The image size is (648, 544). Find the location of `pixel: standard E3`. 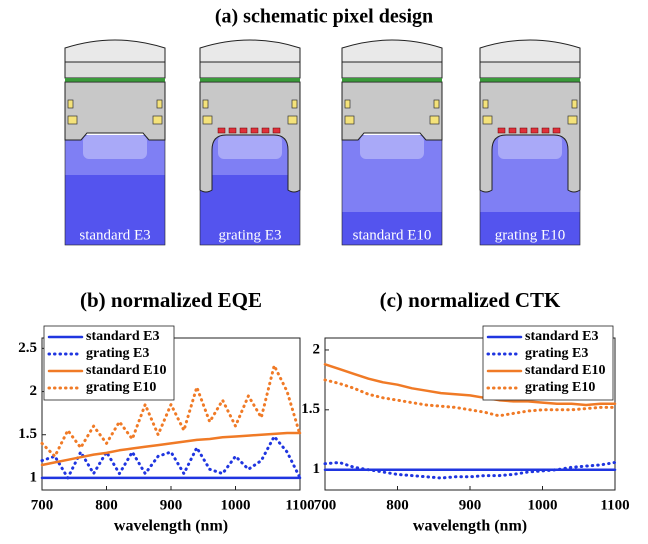

pixel: standard E3 is located at coordinates (115, 142).